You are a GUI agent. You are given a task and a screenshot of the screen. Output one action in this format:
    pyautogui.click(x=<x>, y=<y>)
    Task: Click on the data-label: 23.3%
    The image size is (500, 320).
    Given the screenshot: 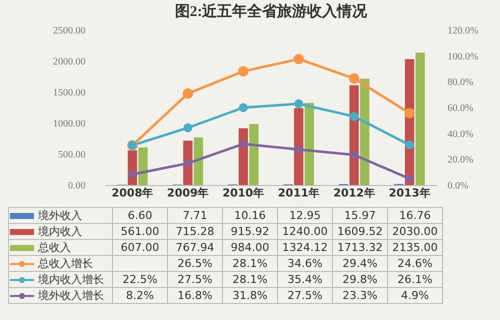 What is the action you would take?
    pyautogui.click(x=360, y=296)
    